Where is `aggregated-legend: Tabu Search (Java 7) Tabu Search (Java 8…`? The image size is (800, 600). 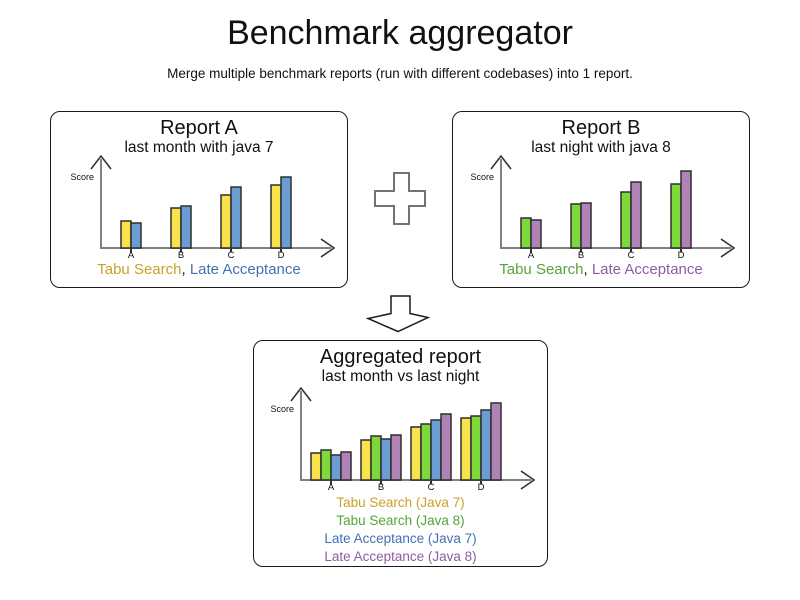
aggregated-legend: Tabu Search (Java 7) Tabu Search (Java 8… is located at coordinates (400, 530).